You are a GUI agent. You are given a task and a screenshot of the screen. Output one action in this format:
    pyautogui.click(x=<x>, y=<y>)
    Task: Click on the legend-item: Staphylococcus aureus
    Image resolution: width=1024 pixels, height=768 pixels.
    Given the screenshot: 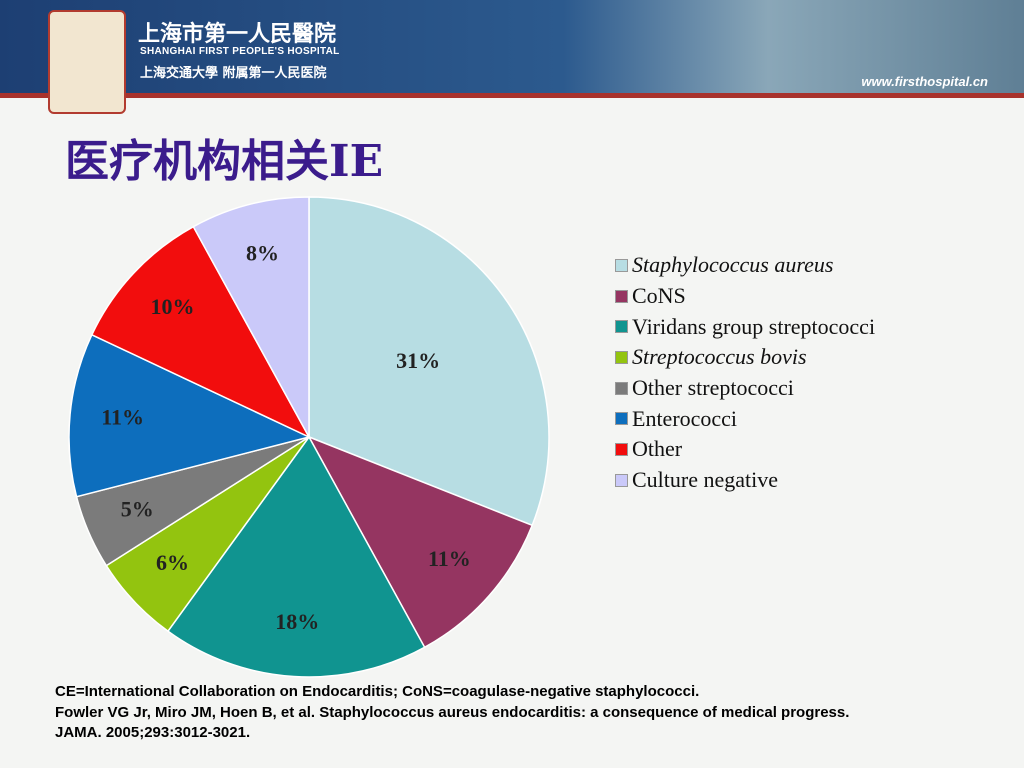 What is the action you would take?
    pyautogui.click(x=745, y=265)
    